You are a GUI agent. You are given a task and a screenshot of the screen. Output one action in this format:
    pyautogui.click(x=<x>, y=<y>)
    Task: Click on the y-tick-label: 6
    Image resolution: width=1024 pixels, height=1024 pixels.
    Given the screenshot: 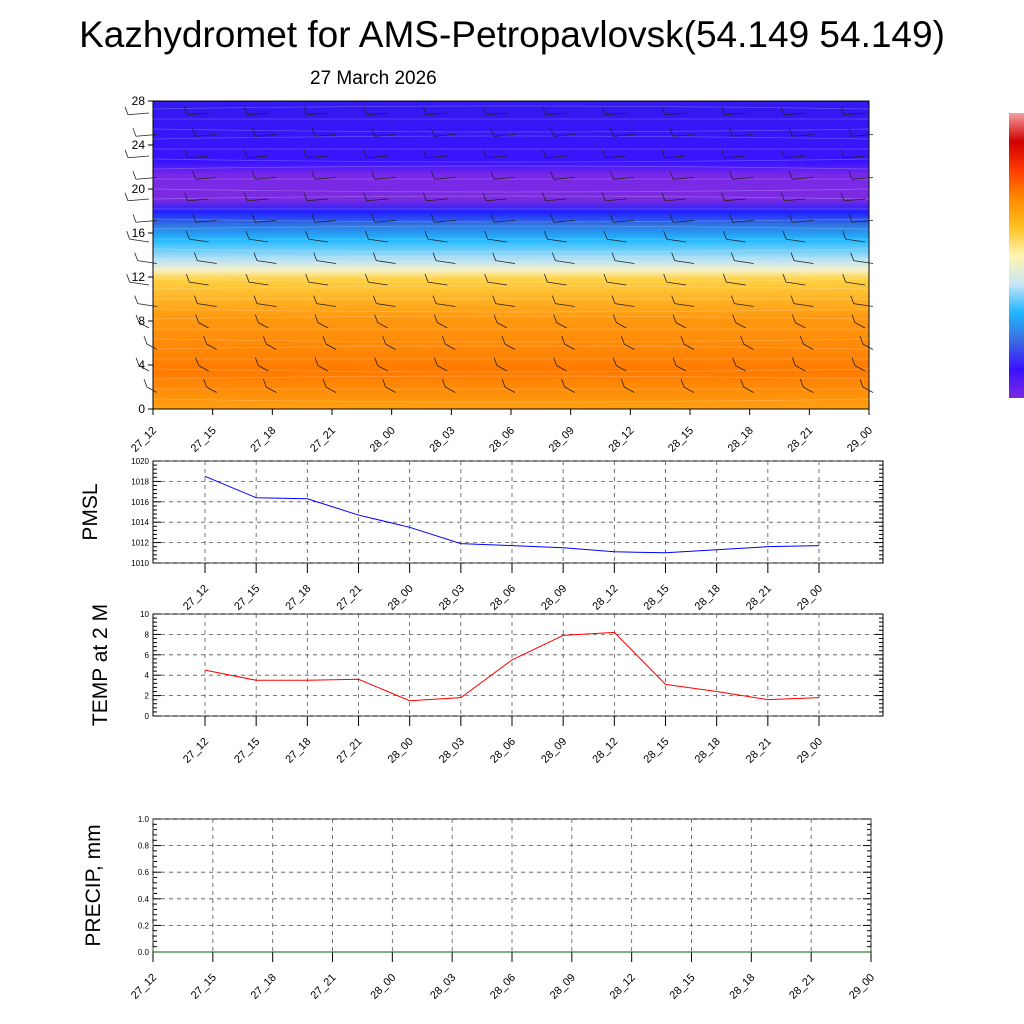 What is the action you would take?
    pyautogui.click(x=147, y=655)
    